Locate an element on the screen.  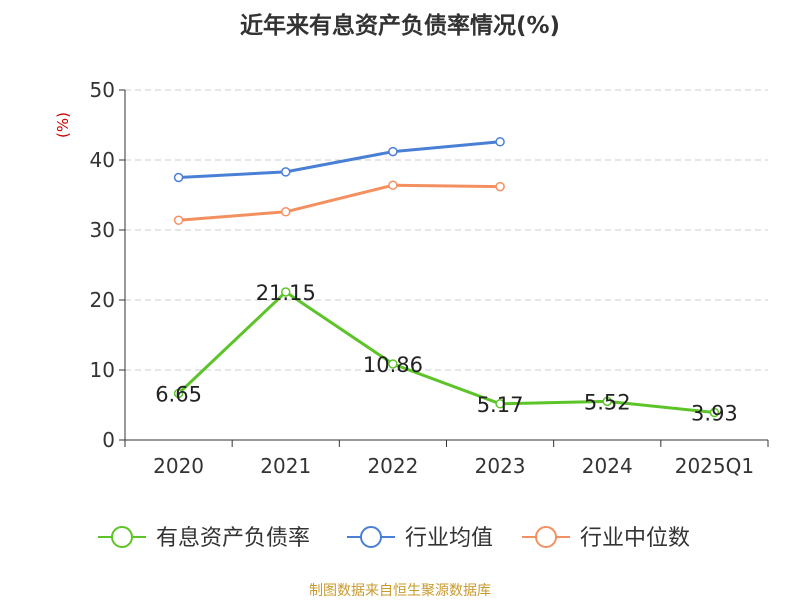
data-label: 5.52 is located at coordinates (607, 402).